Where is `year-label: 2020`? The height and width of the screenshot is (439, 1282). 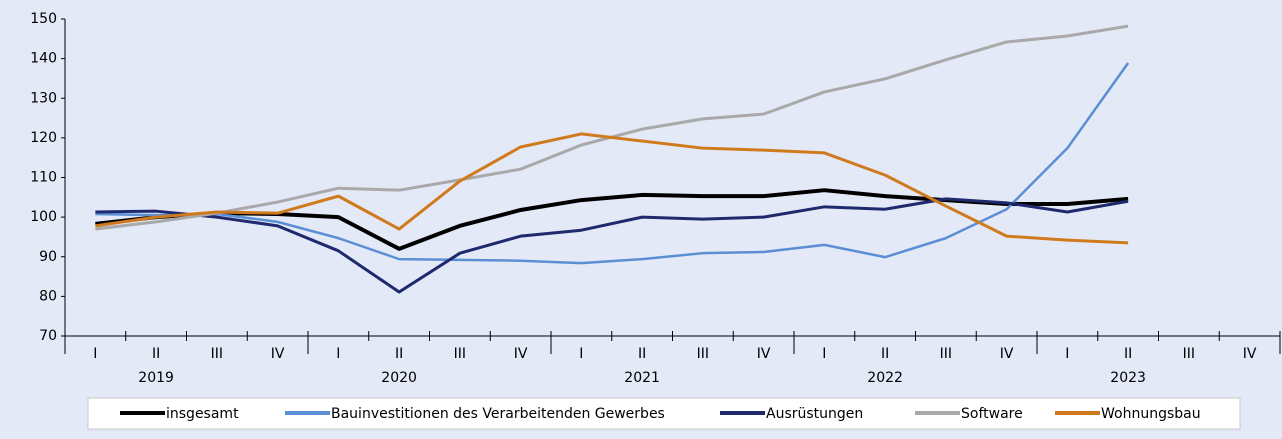
year-label: 2020 is located at coordinates (399, 378).